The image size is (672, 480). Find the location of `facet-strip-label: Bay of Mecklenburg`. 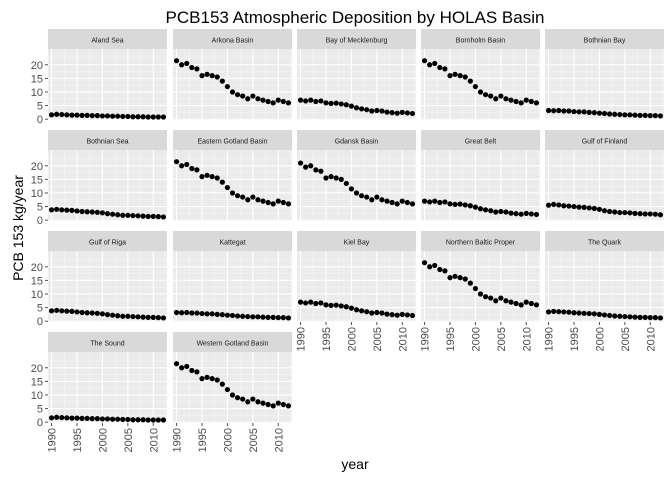

facet-strip-label: Bay of Mecklenburg is located at coordinates (357, 41).